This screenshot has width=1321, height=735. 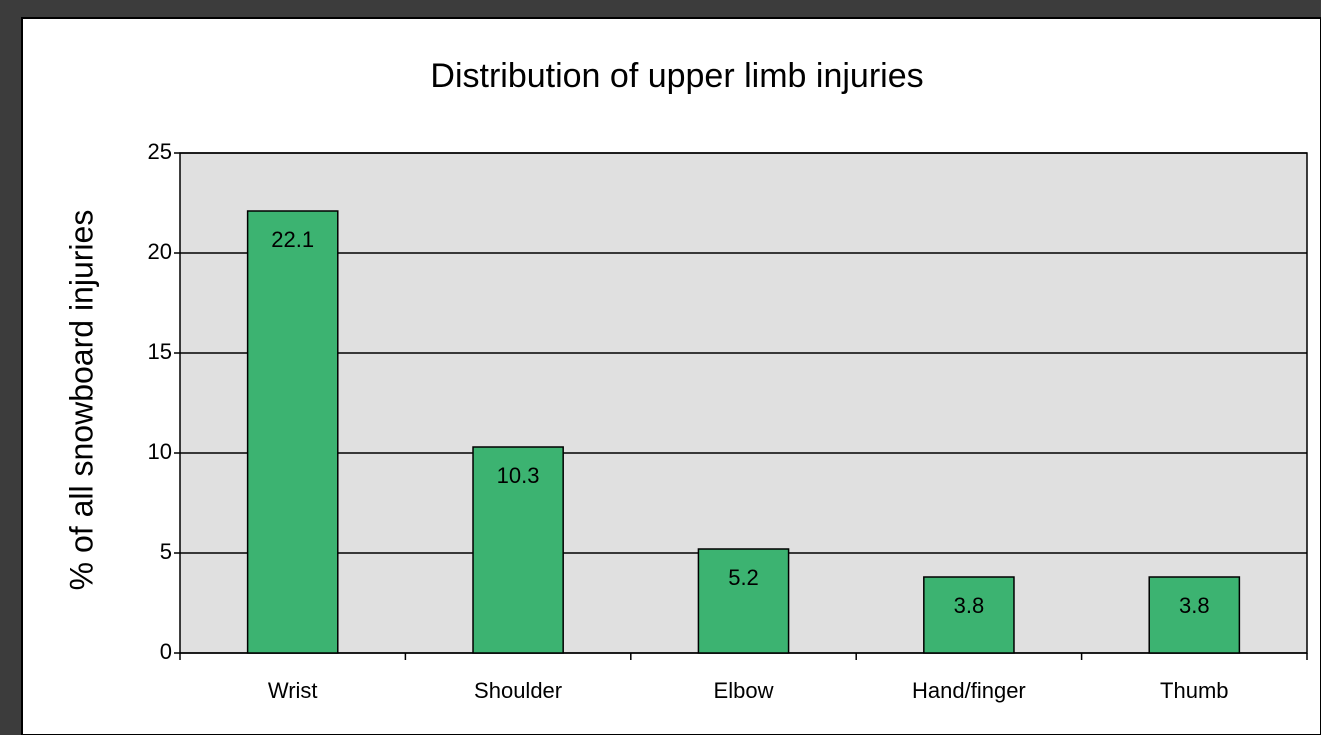 What do you see at coordinates (1194, 690) in the screenshot?
I see `x-tick-label: Thumb` at bounding box center [1194, 690].